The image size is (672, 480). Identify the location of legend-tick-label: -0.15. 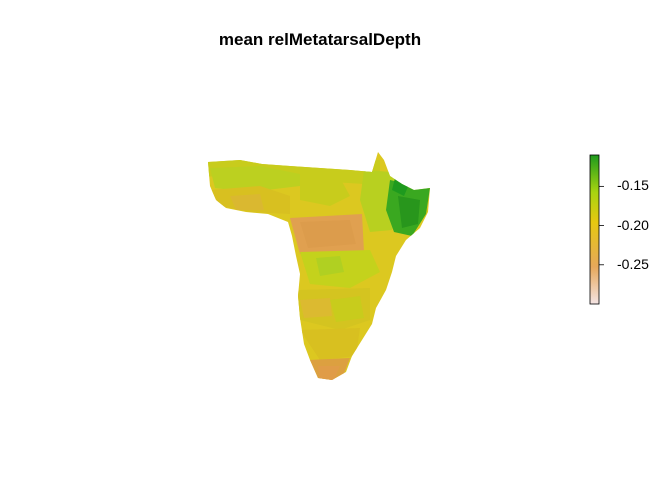
(633, 185).